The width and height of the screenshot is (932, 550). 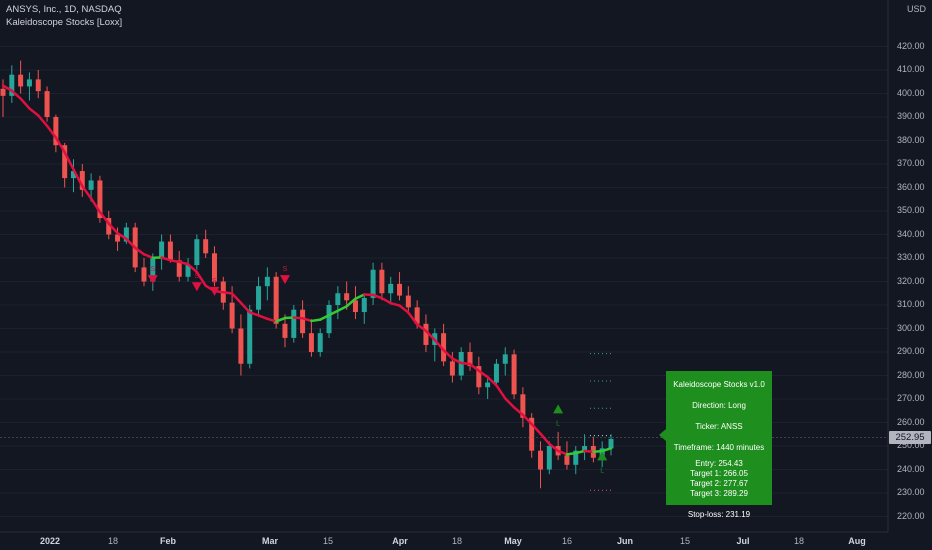 What do you see at coordinates (911, 492) in the screenshot?
I see `price-tick-label: 230.00` at bounding box center [911, 492].